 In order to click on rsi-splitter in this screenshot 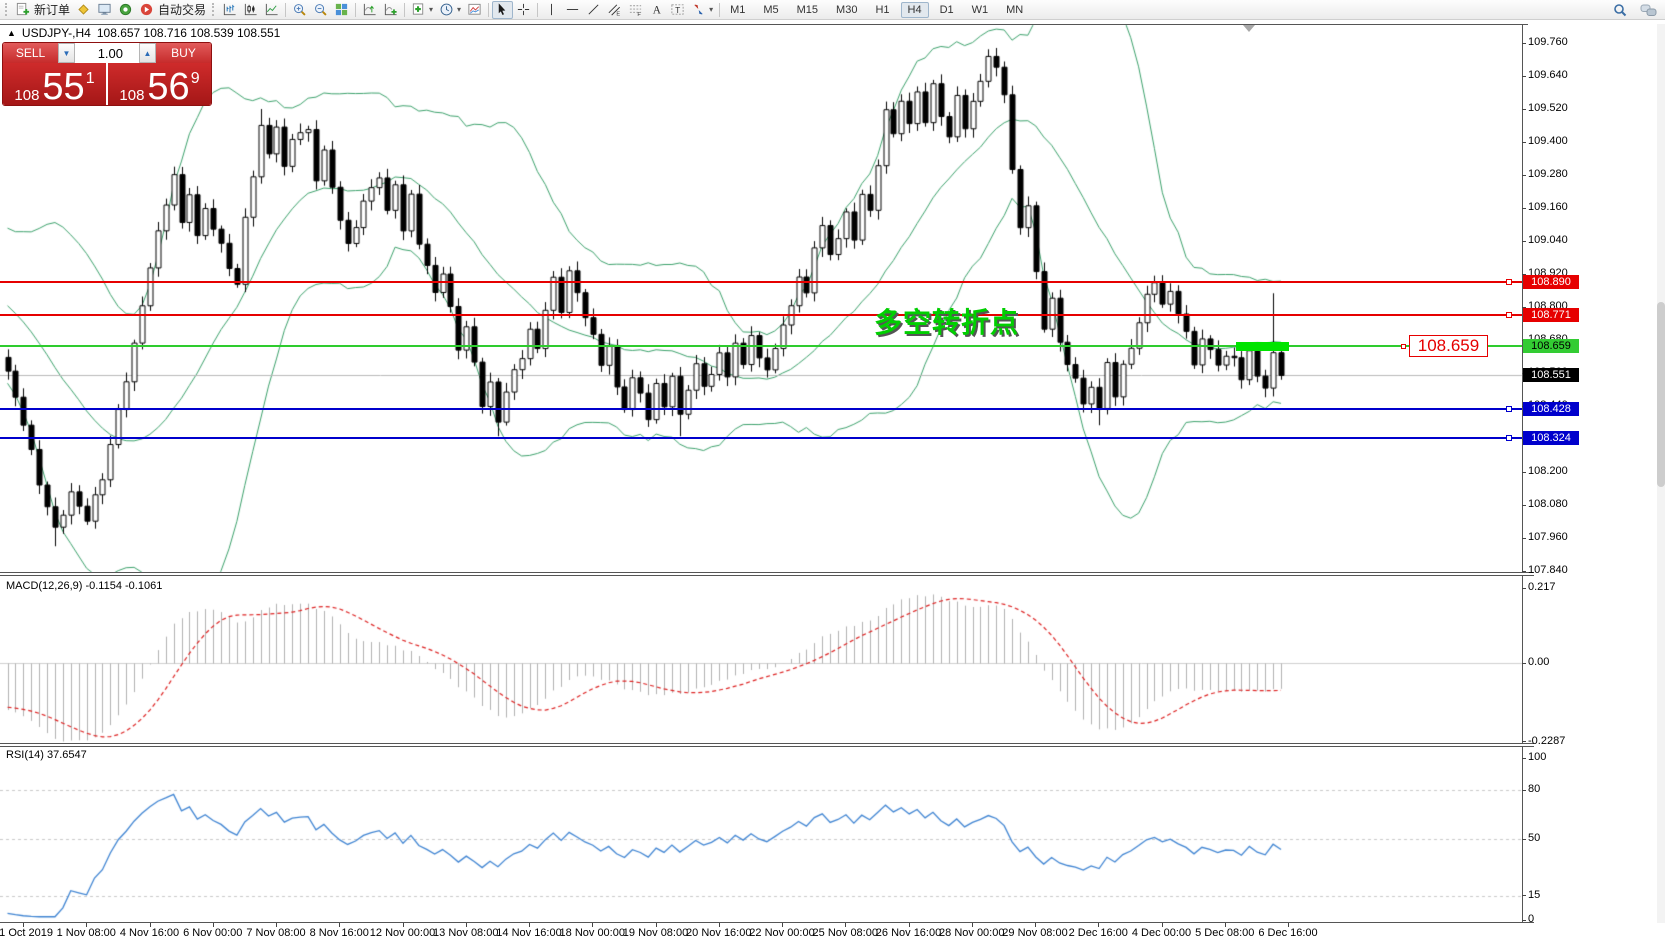, I will do `click(767, 745)`.